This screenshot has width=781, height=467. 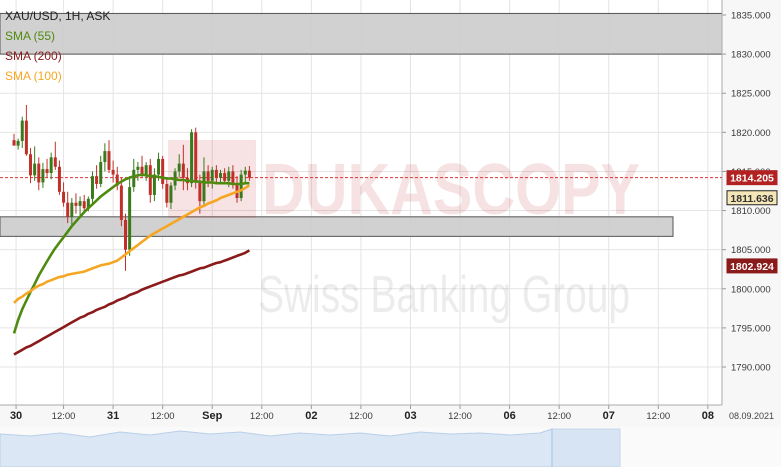 I want to click on legend-item-sma100: SMA (100), so click(x=33, y=76).